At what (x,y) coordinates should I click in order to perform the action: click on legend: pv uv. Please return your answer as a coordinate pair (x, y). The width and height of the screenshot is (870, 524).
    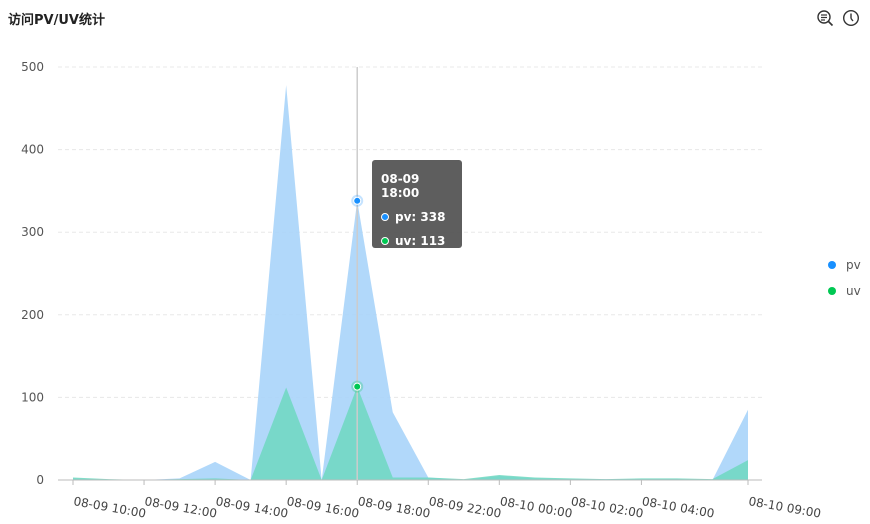
    Looking at the image, I should click on (844, 284).